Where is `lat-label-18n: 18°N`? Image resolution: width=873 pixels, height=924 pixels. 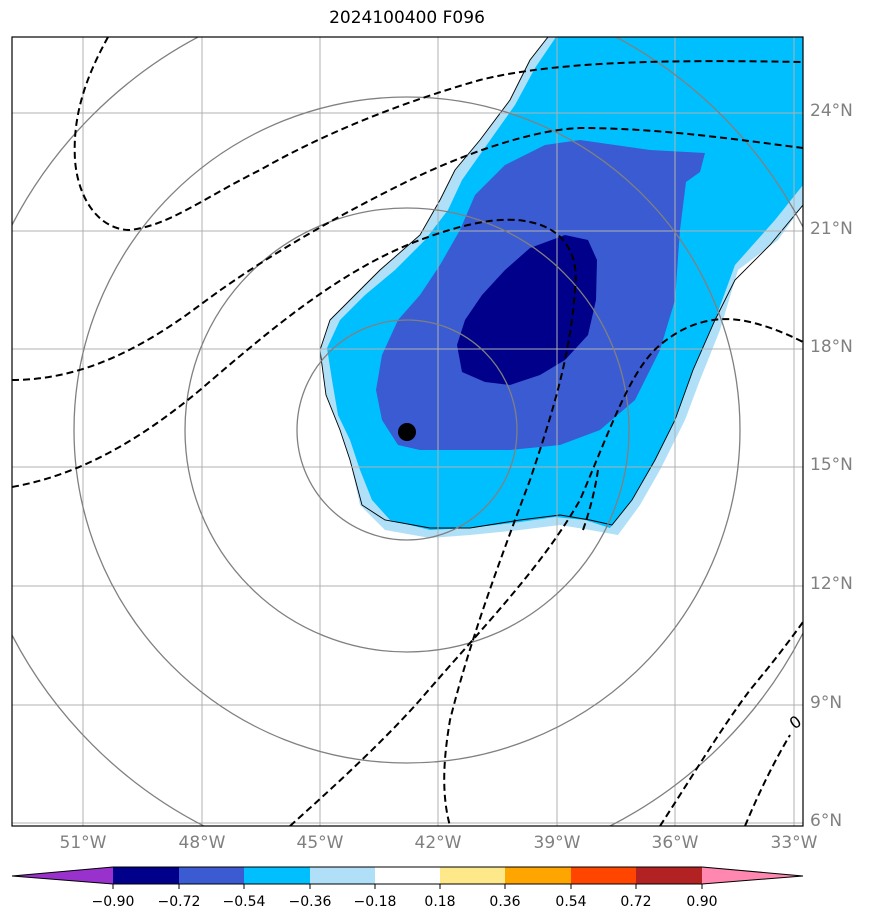
lat-label-18n: 18°N is located at coordinates (831, 347).